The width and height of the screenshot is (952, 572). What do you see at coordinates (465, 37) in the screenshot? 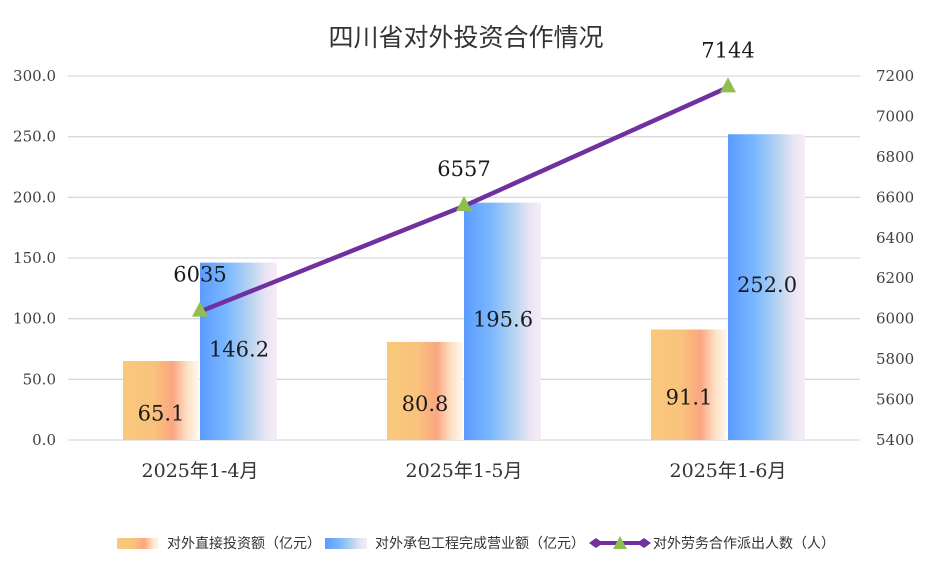
I see `chart-title: 四川省对外投资合作情况` at bounding box center [465, 37].